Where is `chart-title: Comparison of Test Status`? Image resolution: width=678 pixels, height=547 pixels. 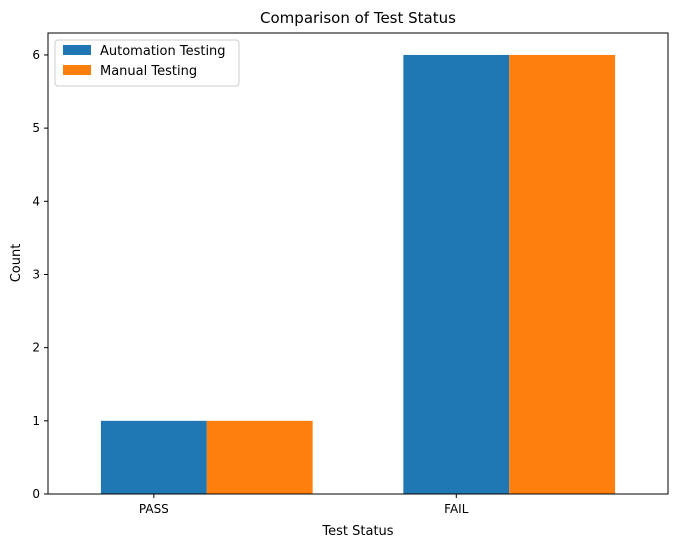 chart-title: Comparison of Test Status is located at coordinates (358, 18).